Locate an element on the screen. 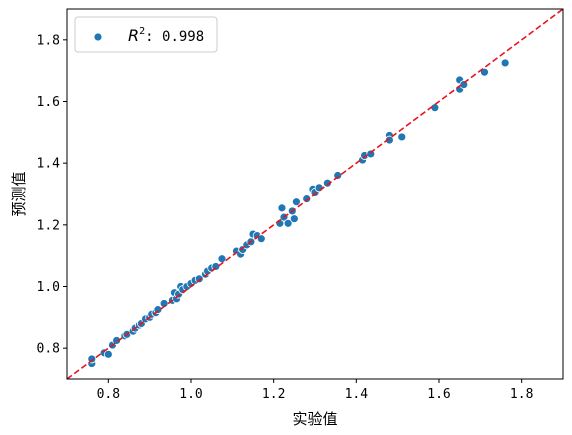  y-axis-ticks: 0.8 1.0 1.2 1.4 1.6 1.8 is located at coordinates (52, 195).